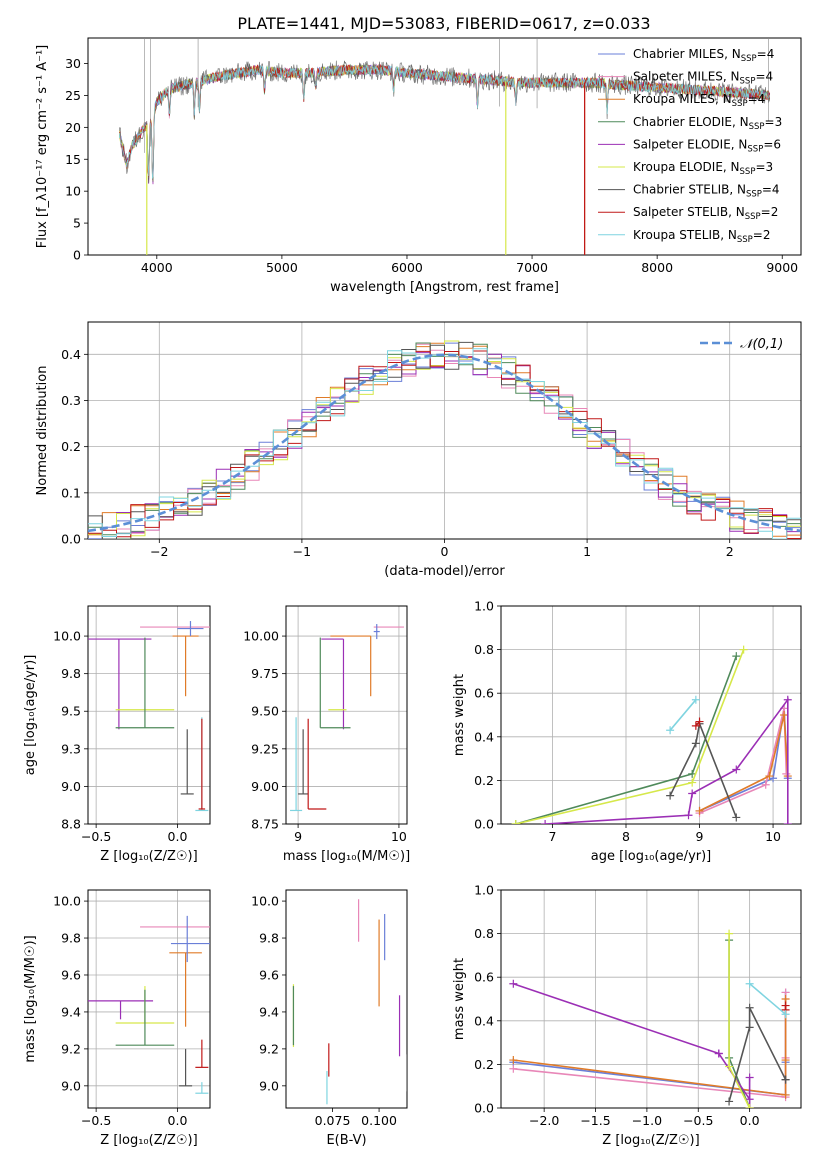 This screenshot has height=1170, width=819. Describe the element at coordinates (651, 856) in the screenshot. I see `x-axis-label: age [log₁₀(age/yr)]` at that location.